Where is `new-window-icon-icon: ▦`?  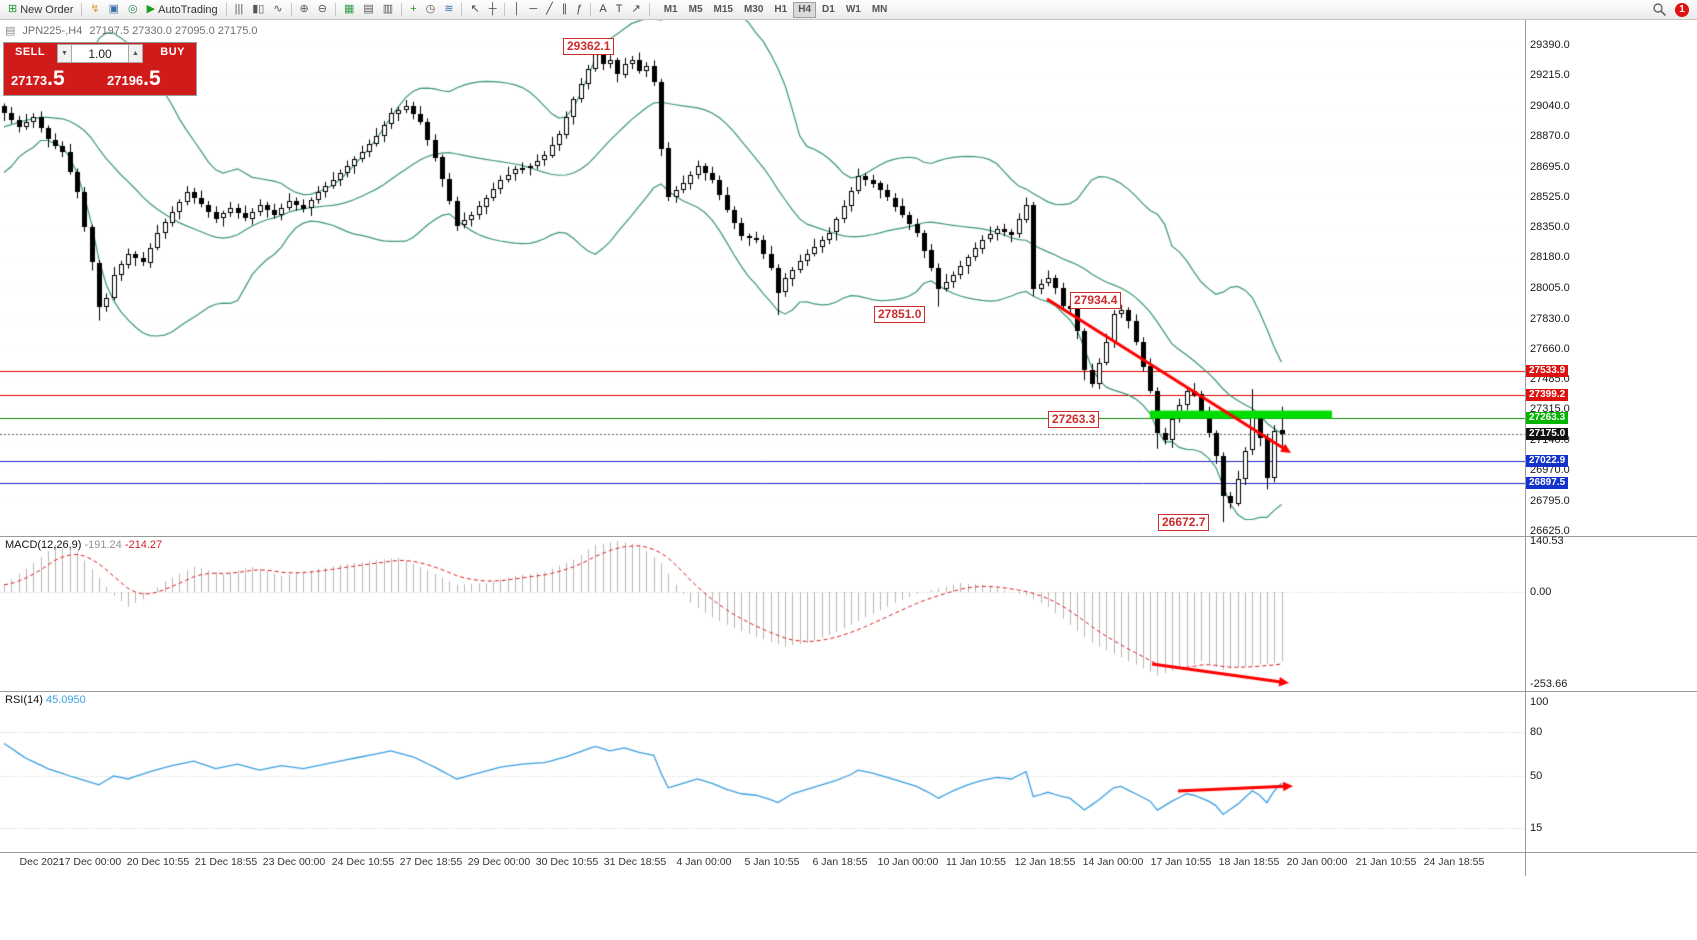 new-window-icon-icon: ▦ is located at coordinates (349, 9).